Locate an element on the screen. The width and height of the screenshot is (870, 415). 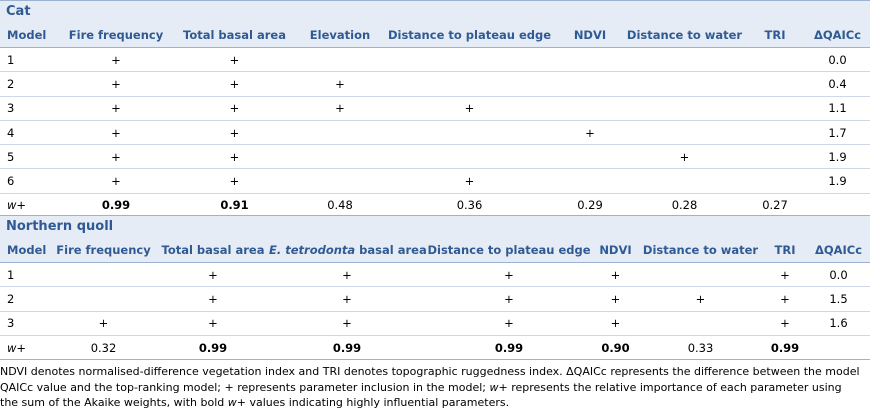
table-row: 2 + + + + + + 1.5 is located at coordinates (435, 299).